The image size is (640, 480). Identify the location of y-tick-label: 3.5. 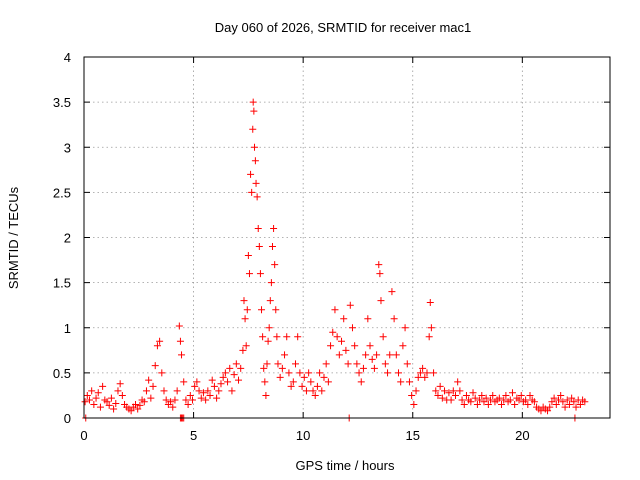
(62, 102).